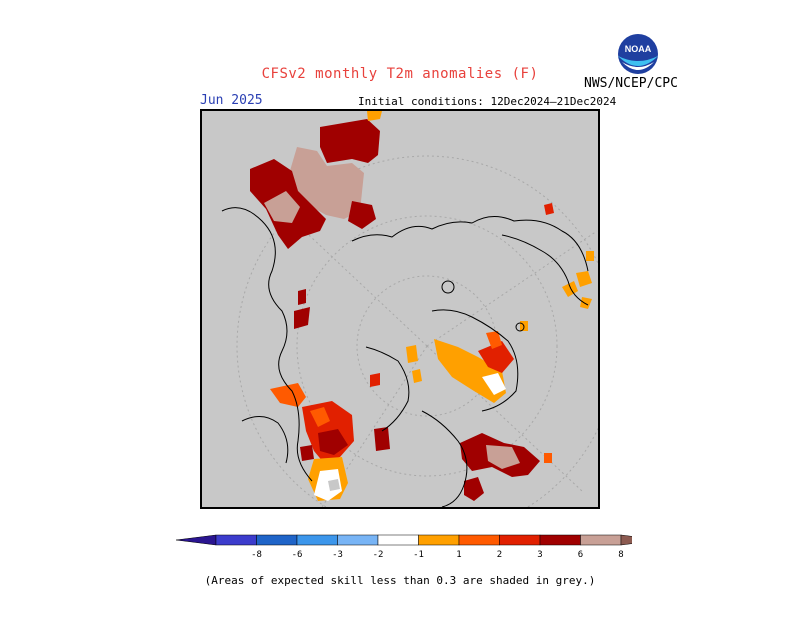 Image resolution: width=800 pixels, height=618 pixels. Describe the element at coordinates (231, 100) in the screenshot. I see `forecast-month: Jun 2025` at that location.